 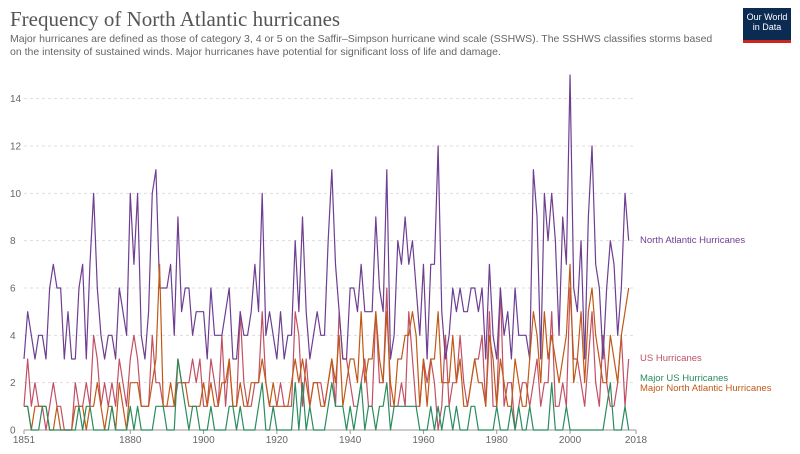 I want to click on x-tick-label: 2018, so click(x=636, y=440).